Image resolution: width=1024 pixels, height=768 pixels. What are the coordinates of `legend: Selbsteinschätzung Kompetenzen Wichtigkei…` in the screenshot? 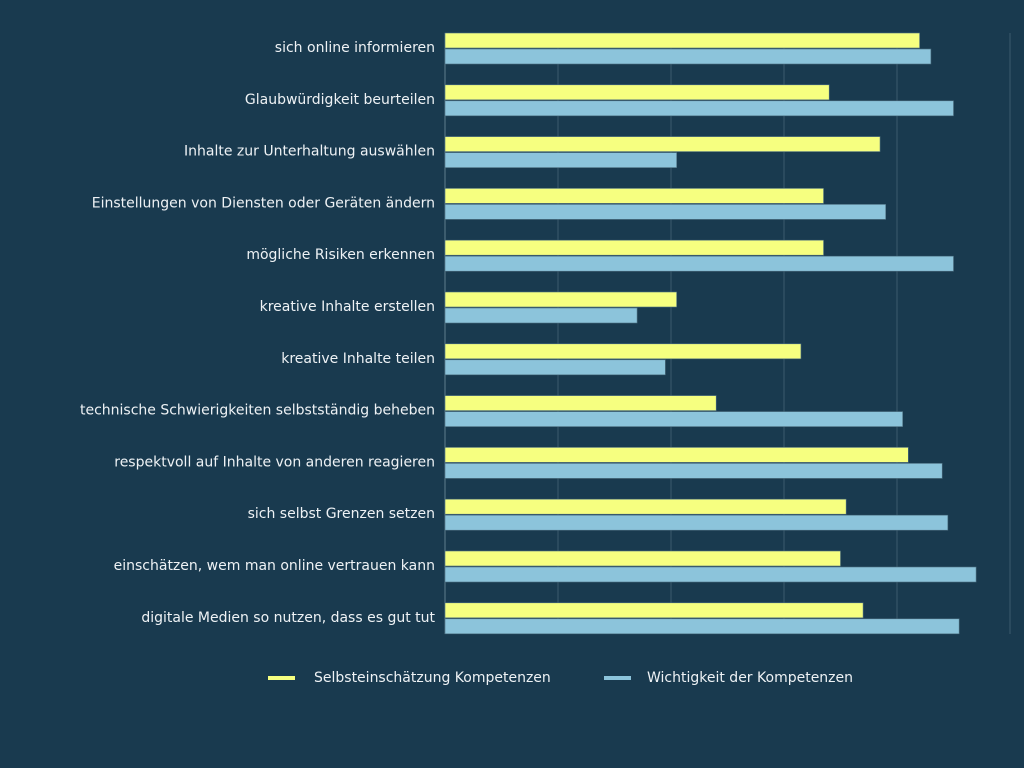 It's located at (560, 678).